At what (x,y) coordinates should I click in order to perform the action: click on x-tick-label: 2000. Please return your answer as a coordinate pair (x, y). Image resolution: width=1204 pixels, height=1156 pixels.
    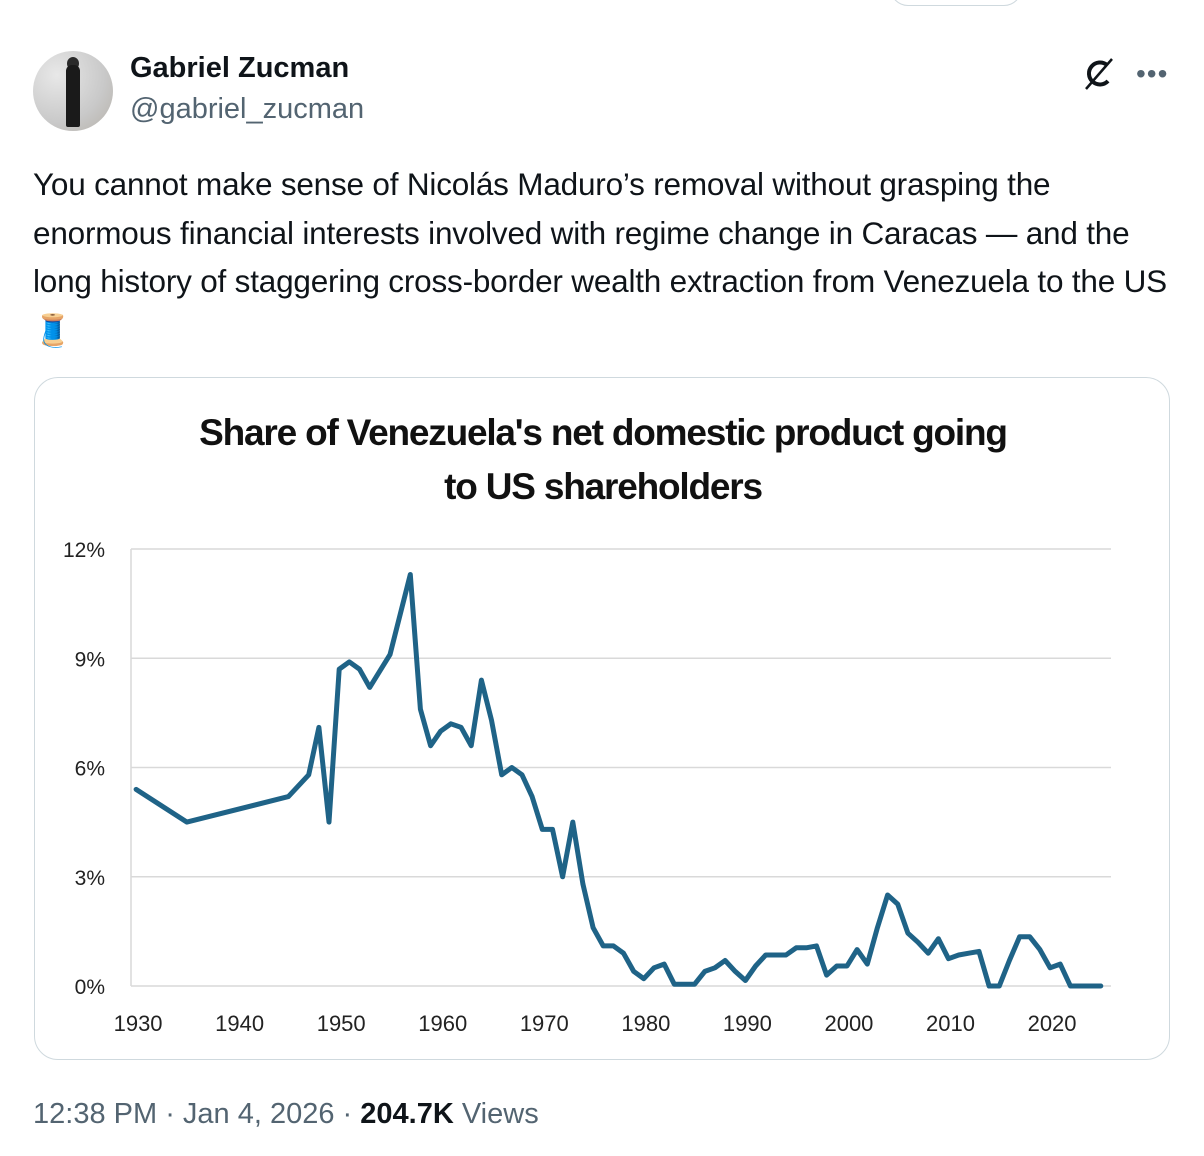
    Looking at the image, I should click on (848, 1023).